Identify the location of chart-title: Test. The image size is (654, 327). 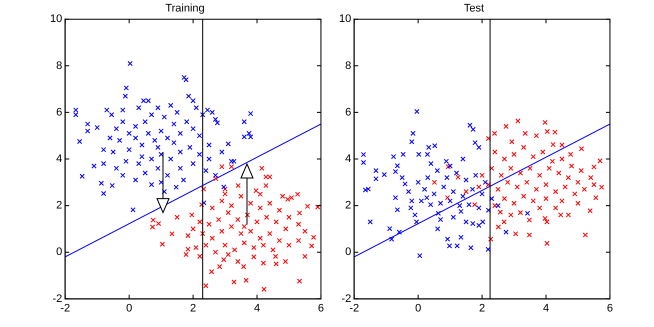
(474, 8).